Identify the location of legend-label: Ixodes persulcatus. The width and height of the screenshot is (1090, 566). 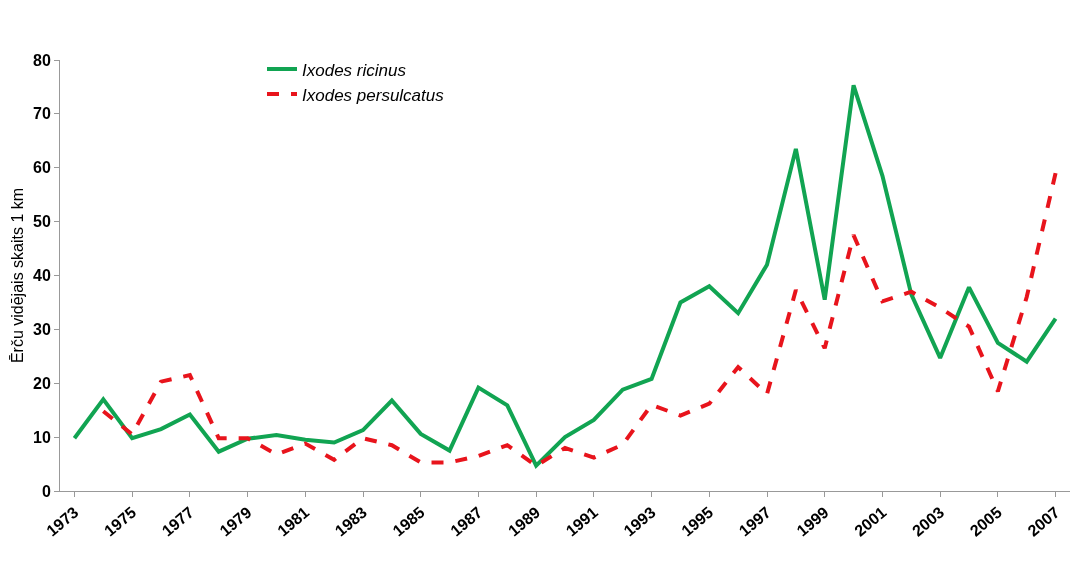
(373, 95).